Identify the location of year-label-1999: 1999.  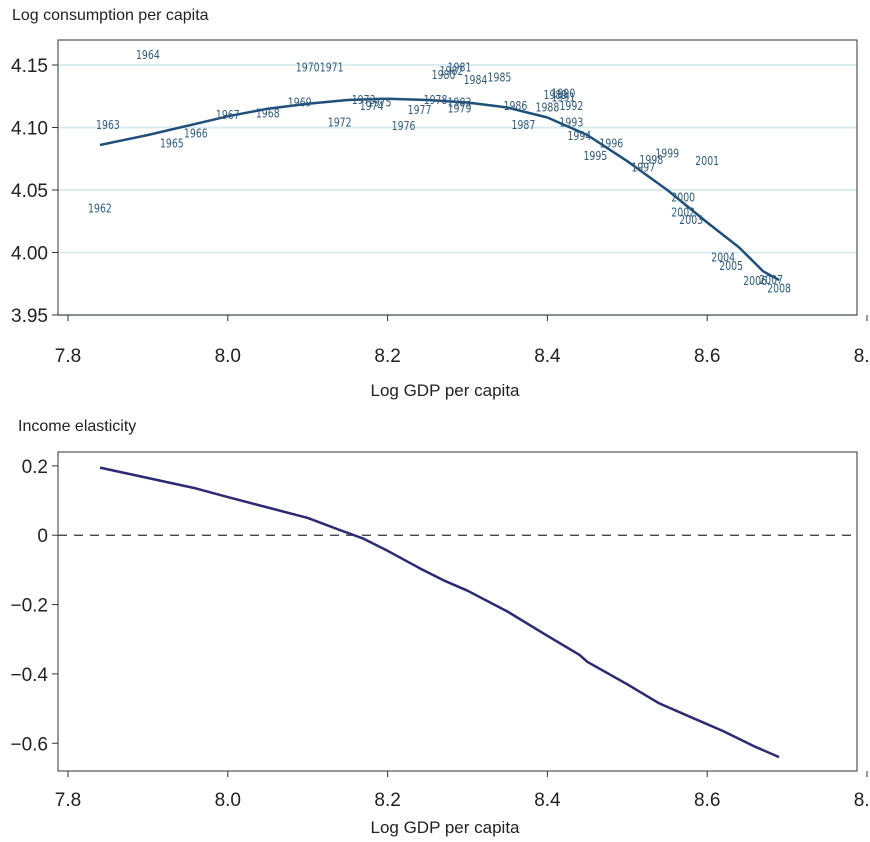
(667, 154).